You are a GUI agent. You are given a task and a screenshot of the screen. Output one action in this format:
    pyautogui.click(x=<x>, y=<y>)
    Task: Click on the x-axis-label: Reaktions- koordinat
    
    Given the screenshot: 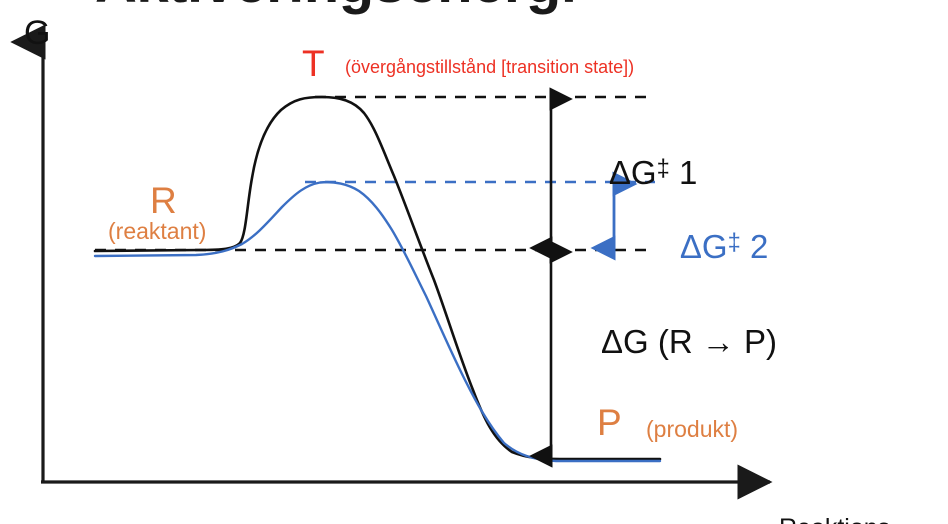 What is the action you would take?
    pyautogui.click(x=839, y=491)
    